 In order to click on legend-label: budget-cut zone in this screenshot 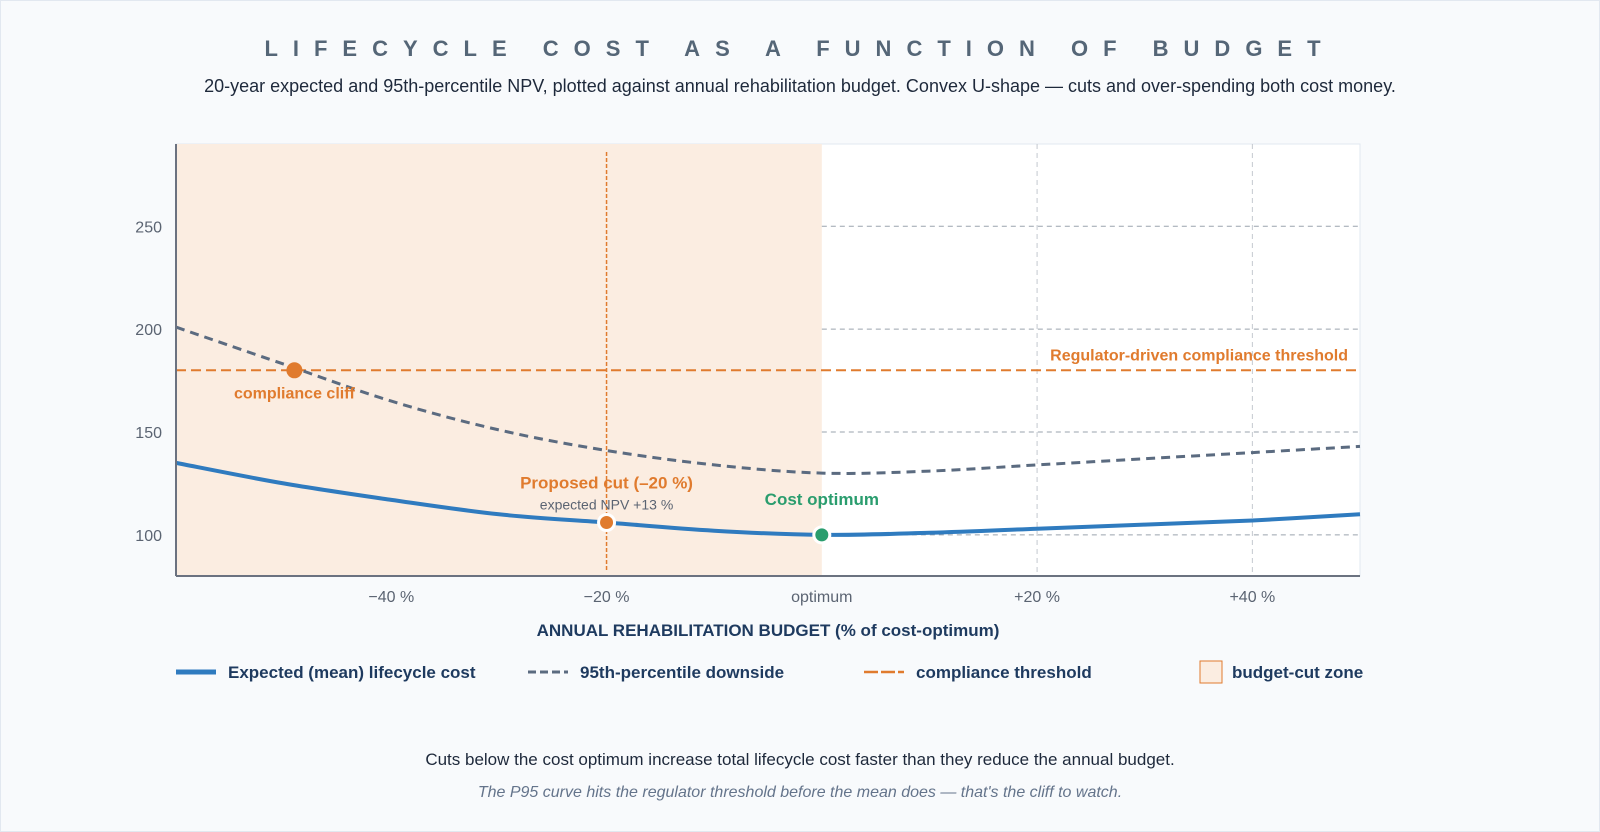, I will do `click(1297, 672)`.